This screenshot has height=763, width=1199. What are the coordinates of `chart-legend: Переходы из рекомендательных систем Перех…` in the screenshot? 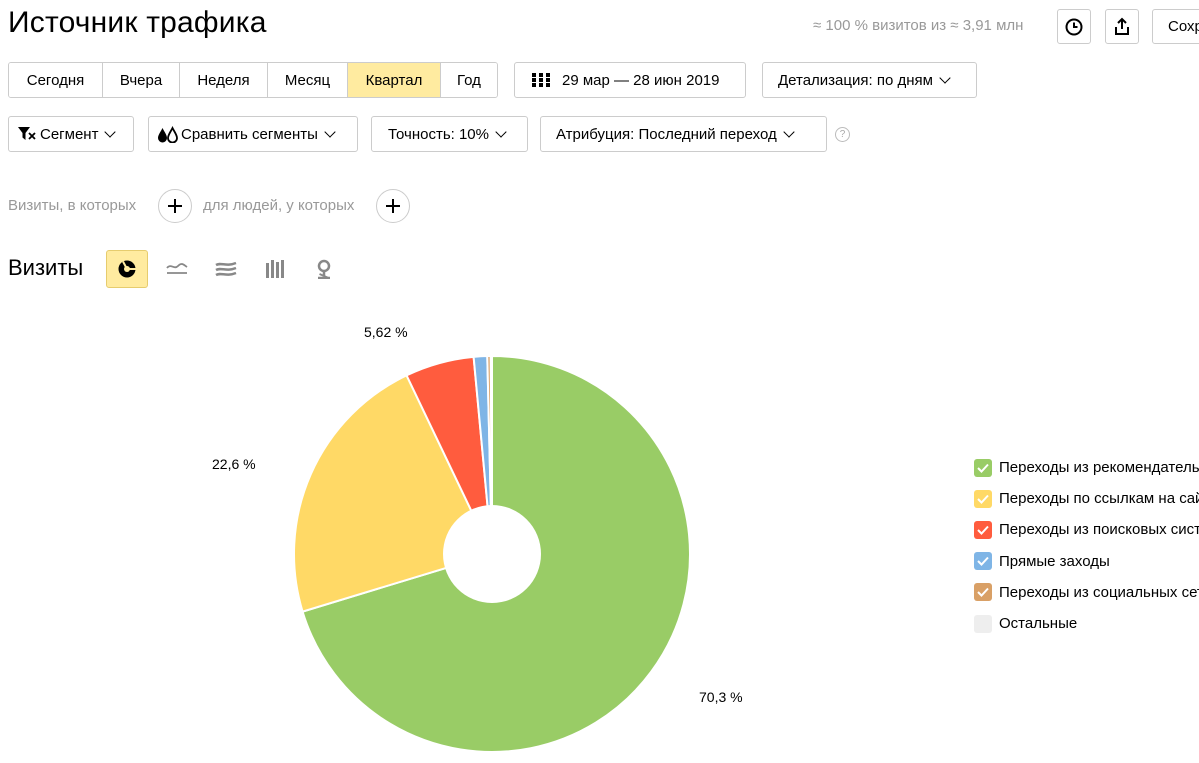 It's located at (1086, 545).